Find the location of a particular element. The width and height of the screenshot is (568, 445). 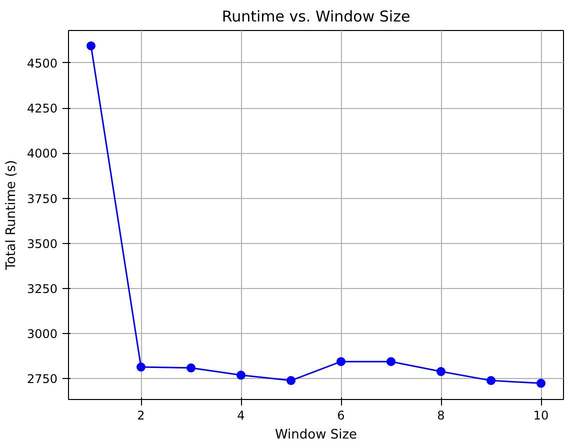

y-tick-label: 3250 is located at coordinates (42, 289).